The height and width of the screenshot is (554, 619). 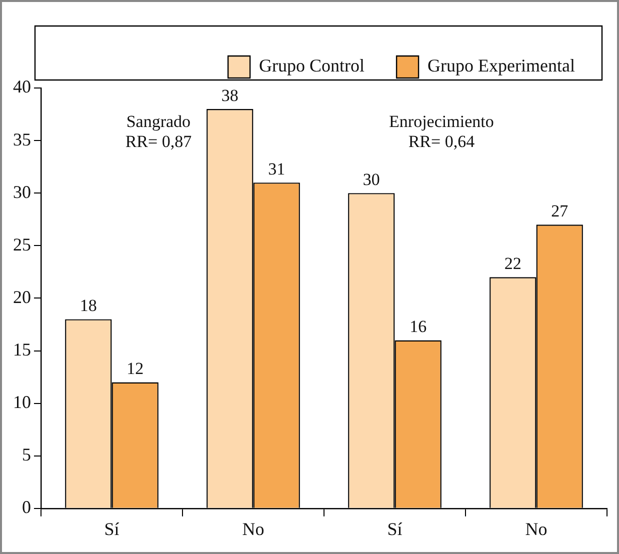 I want to click on data-label: 22, so click(x=513, y=264).